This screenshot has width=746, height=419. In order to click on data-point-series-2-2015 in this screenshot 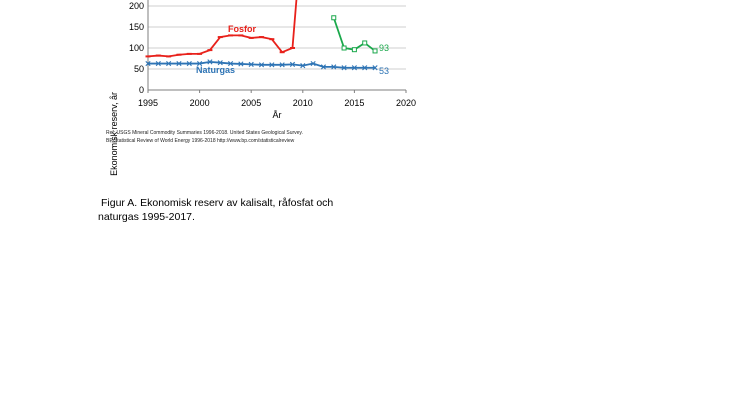, I will do `click(354, 50)`.